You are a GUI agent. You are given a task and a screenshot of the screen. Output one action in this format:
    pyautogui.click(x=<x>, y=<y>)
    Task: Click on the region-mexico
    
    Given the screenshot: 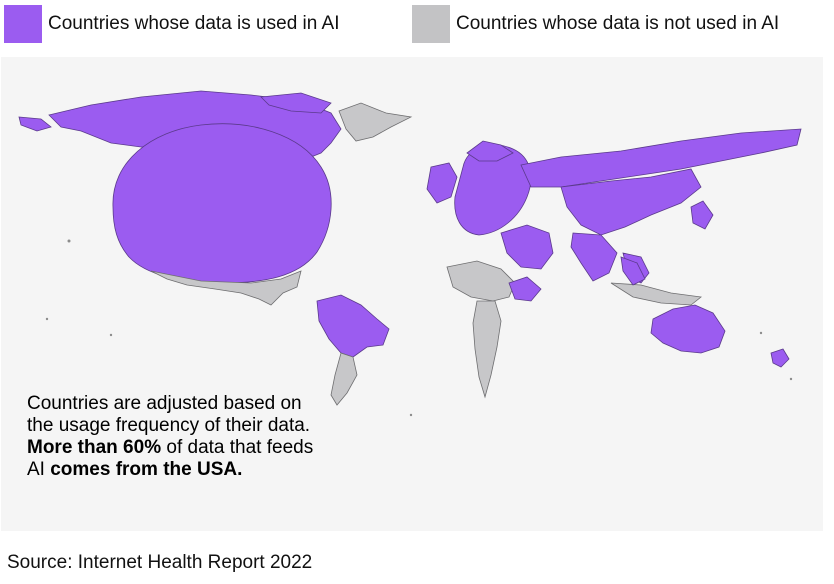 What is the action you would take?
    pyautogui.click(x=226, y=288)
    